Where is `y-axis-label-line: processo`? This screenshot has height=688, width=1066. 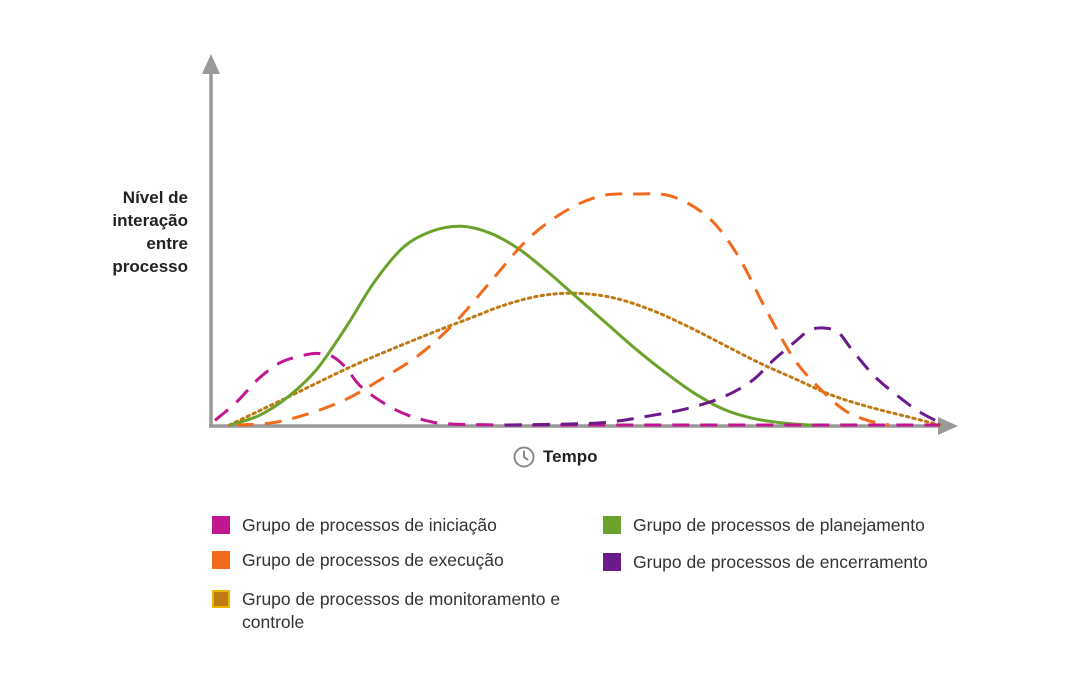 y-axis-label-line: processo is located at coordinates (150, 266).